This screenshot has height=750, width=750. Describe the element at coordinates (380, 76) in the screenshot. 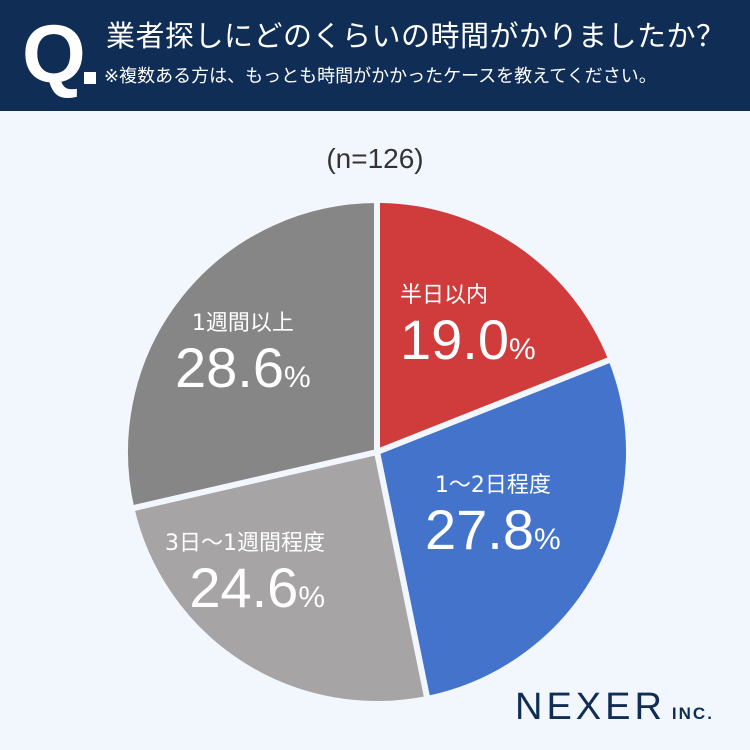

I see `question-subtitle: ※複数ある方は、もっとも時間がかかったケースを教えてください。` at that location.